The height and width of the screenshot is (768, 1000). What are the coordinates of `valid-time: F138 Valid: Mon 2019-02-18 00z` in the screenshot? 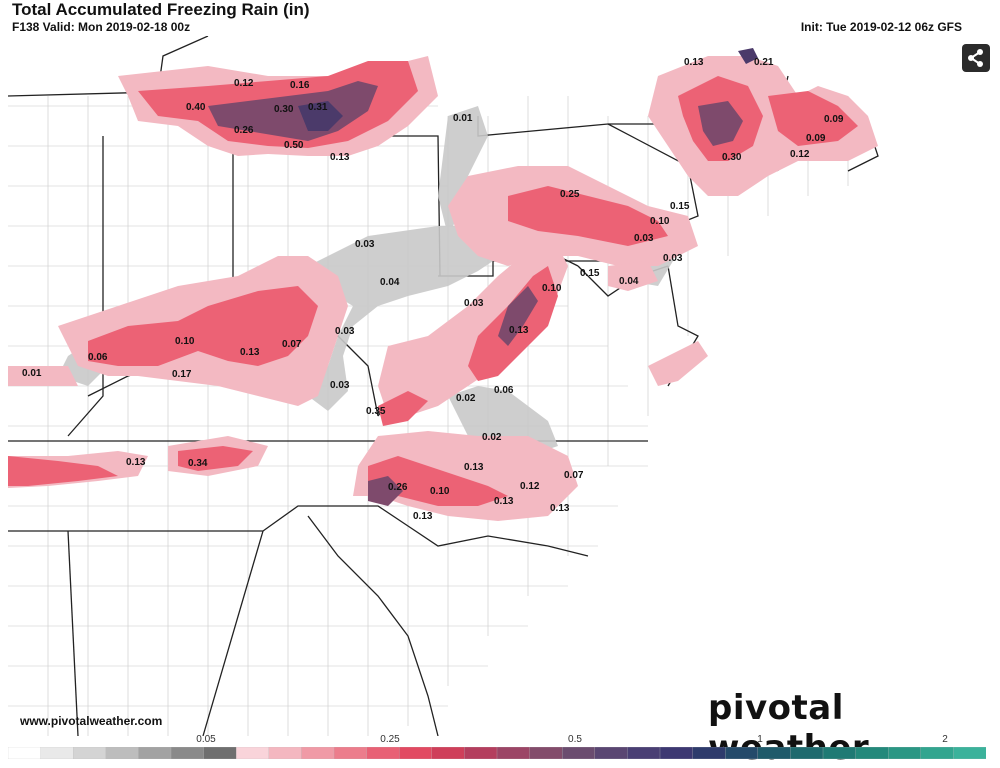 It's located at (101, 27).